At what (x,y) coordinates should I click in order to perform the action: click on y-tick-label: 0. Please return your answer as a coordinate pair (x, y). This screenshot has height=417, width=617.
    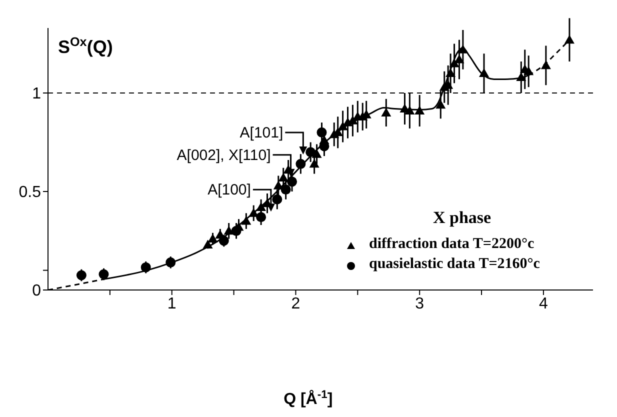
    Looking at the image, I should click on (37, 291).